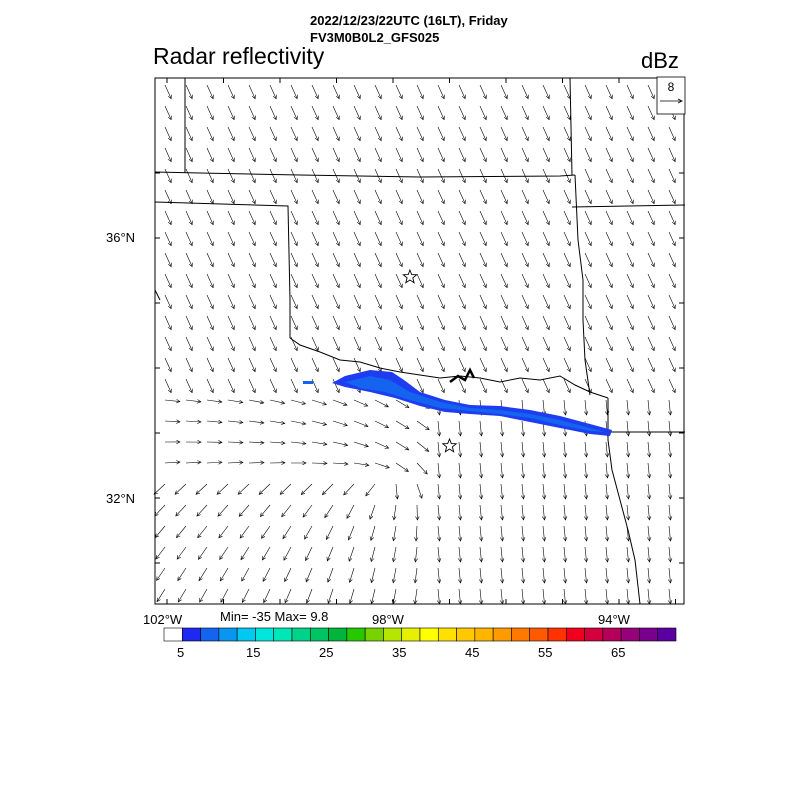 This screenshot has height=800, width=800. What do you see at coordinates (157, 295) in the screenshot?
I see `west-line` at bounding box center [157, 295].